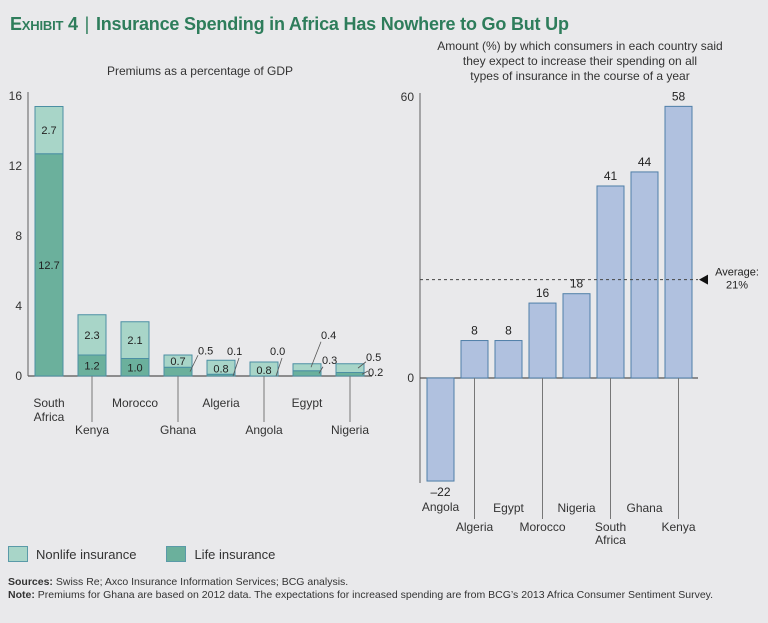 The width and height of the screenshot is (768, 623). What do you see at coordinates (16, 96) in the screenshot?
I see `left-y-tick-label: 16` at bounding box center [16, 96].